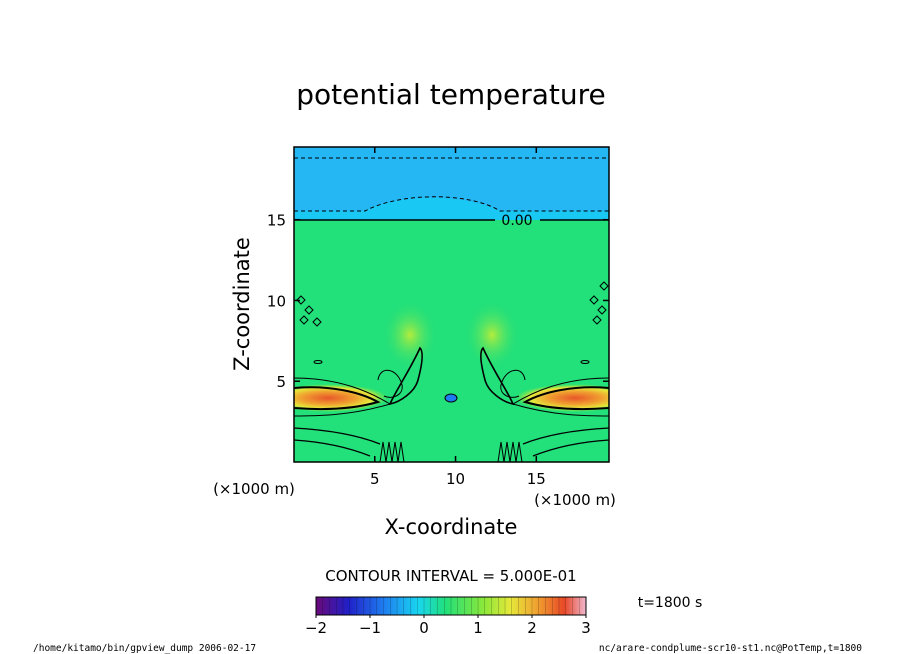 Image resolution: width=904 pixels, height=654 pixels. Describe the element at coordinates (451, 179) in the screenshot. I see `top-layer` at that location.